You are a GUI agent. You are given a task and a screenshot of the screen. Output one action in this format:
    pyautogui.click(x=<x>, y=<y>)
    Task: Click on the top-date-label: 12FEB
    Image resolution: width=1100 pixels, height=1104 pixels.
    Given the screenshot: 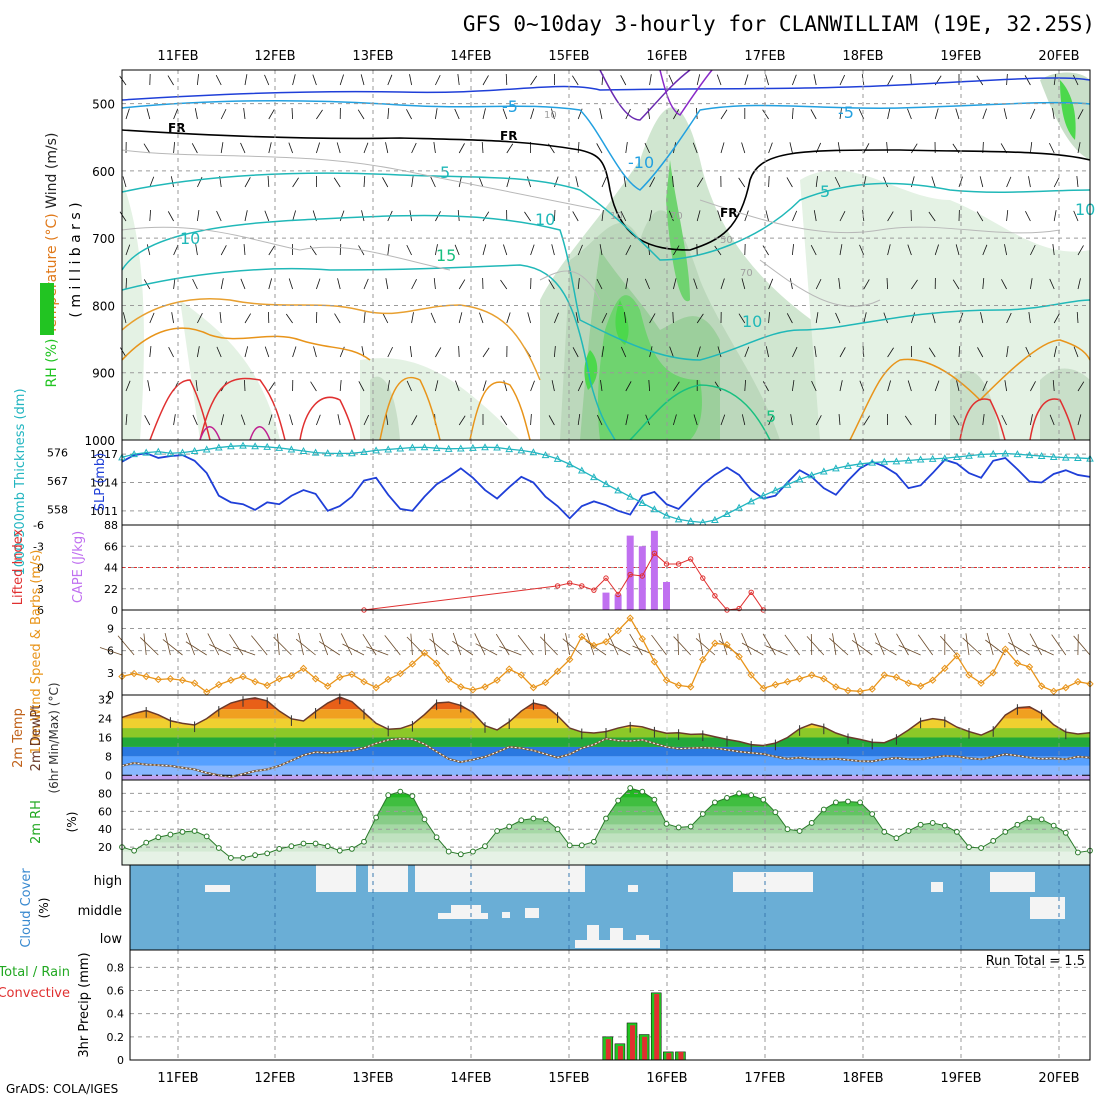 What is the action you would take?
    pyautogui.click(x=274, y=56)
    